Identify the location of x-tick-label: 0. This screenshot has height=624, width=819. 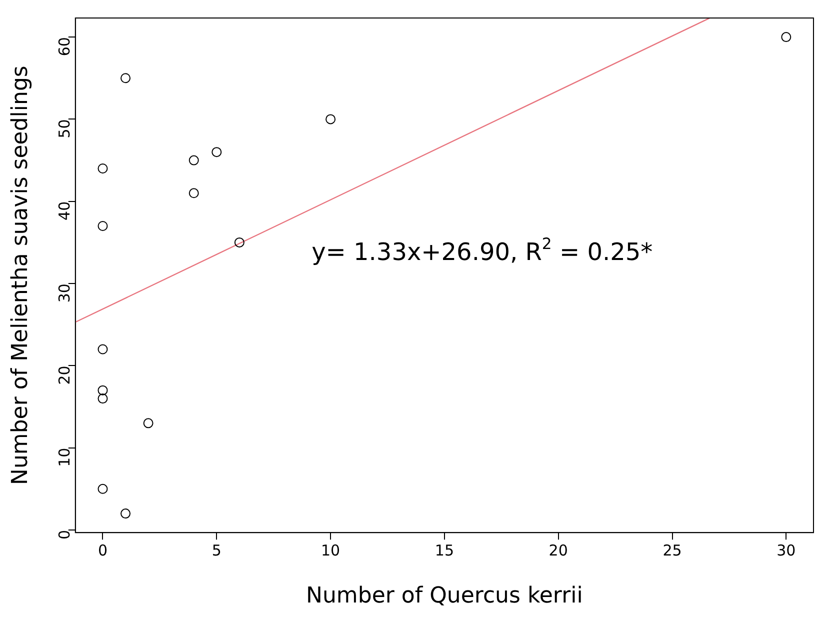
(103, 550).